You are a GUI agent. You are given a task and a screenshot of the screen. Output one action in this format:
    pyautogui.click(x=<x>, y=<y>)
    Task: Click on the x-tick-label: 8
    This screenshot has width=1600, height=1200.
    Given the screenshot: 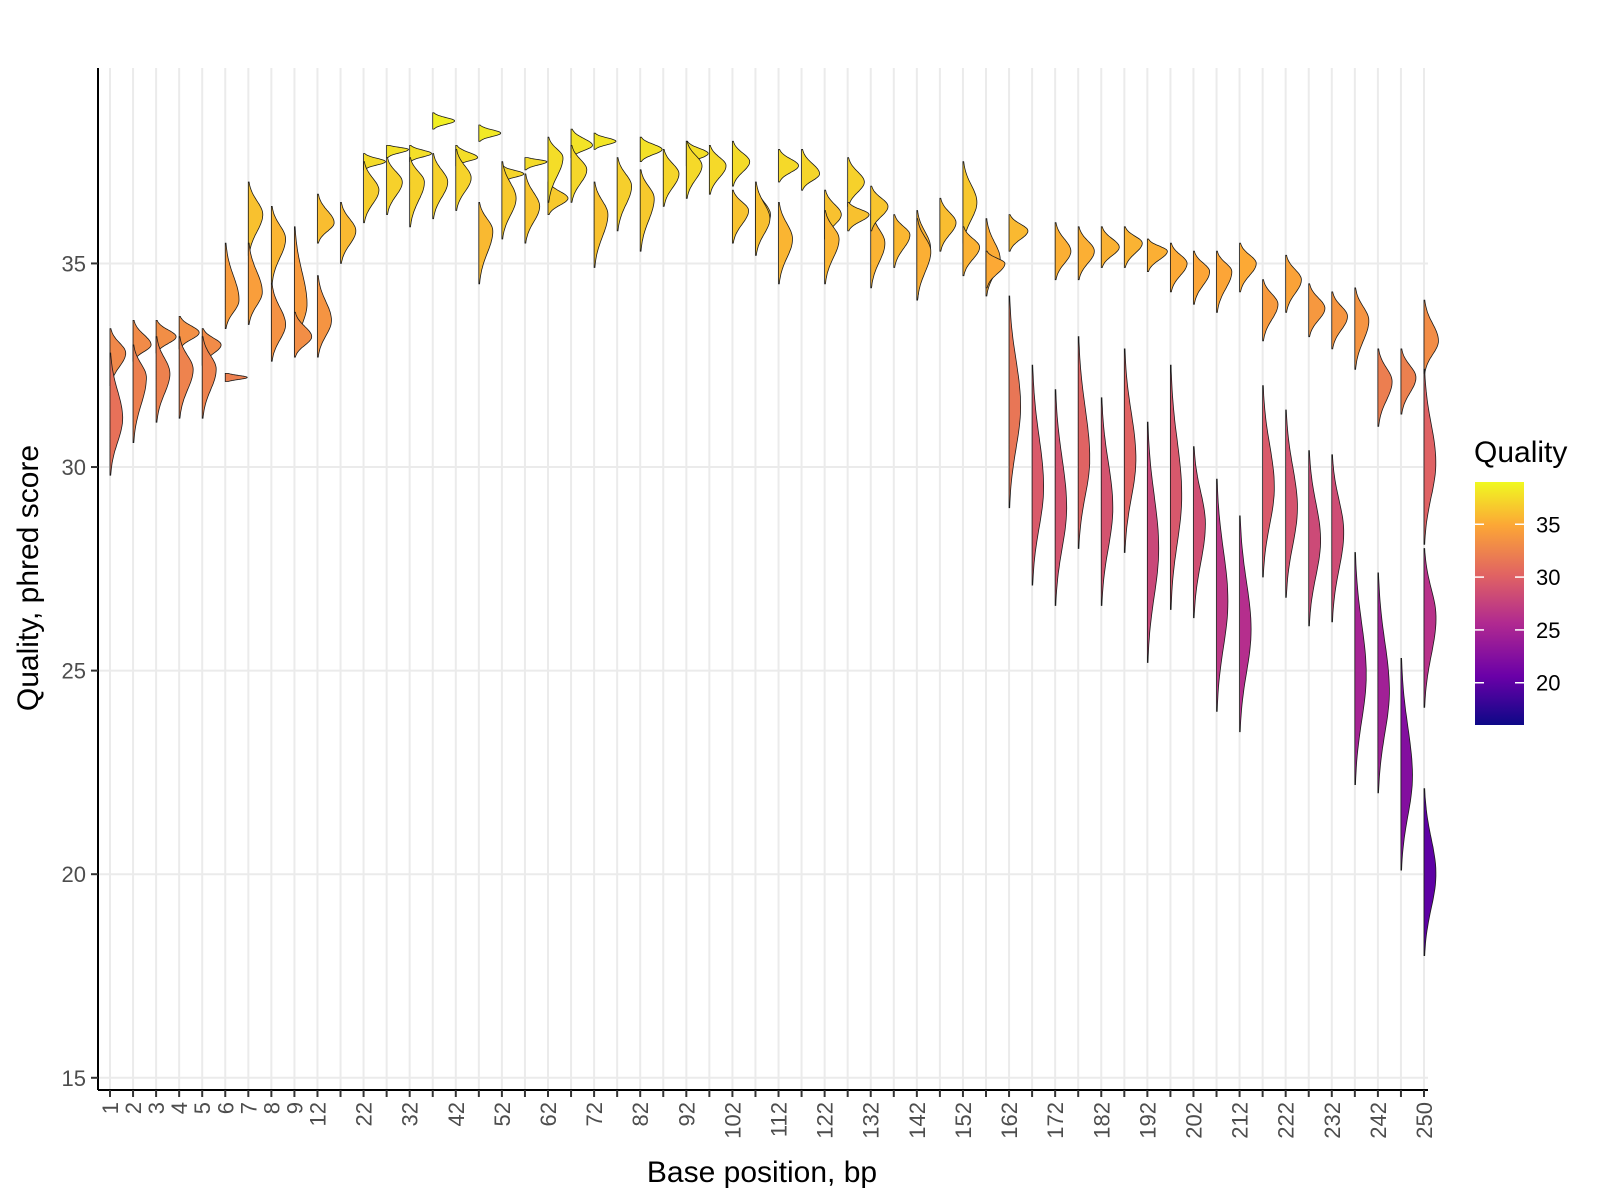 What is the action you would take?
    pyautogui.click(x=271, y=1108)
    